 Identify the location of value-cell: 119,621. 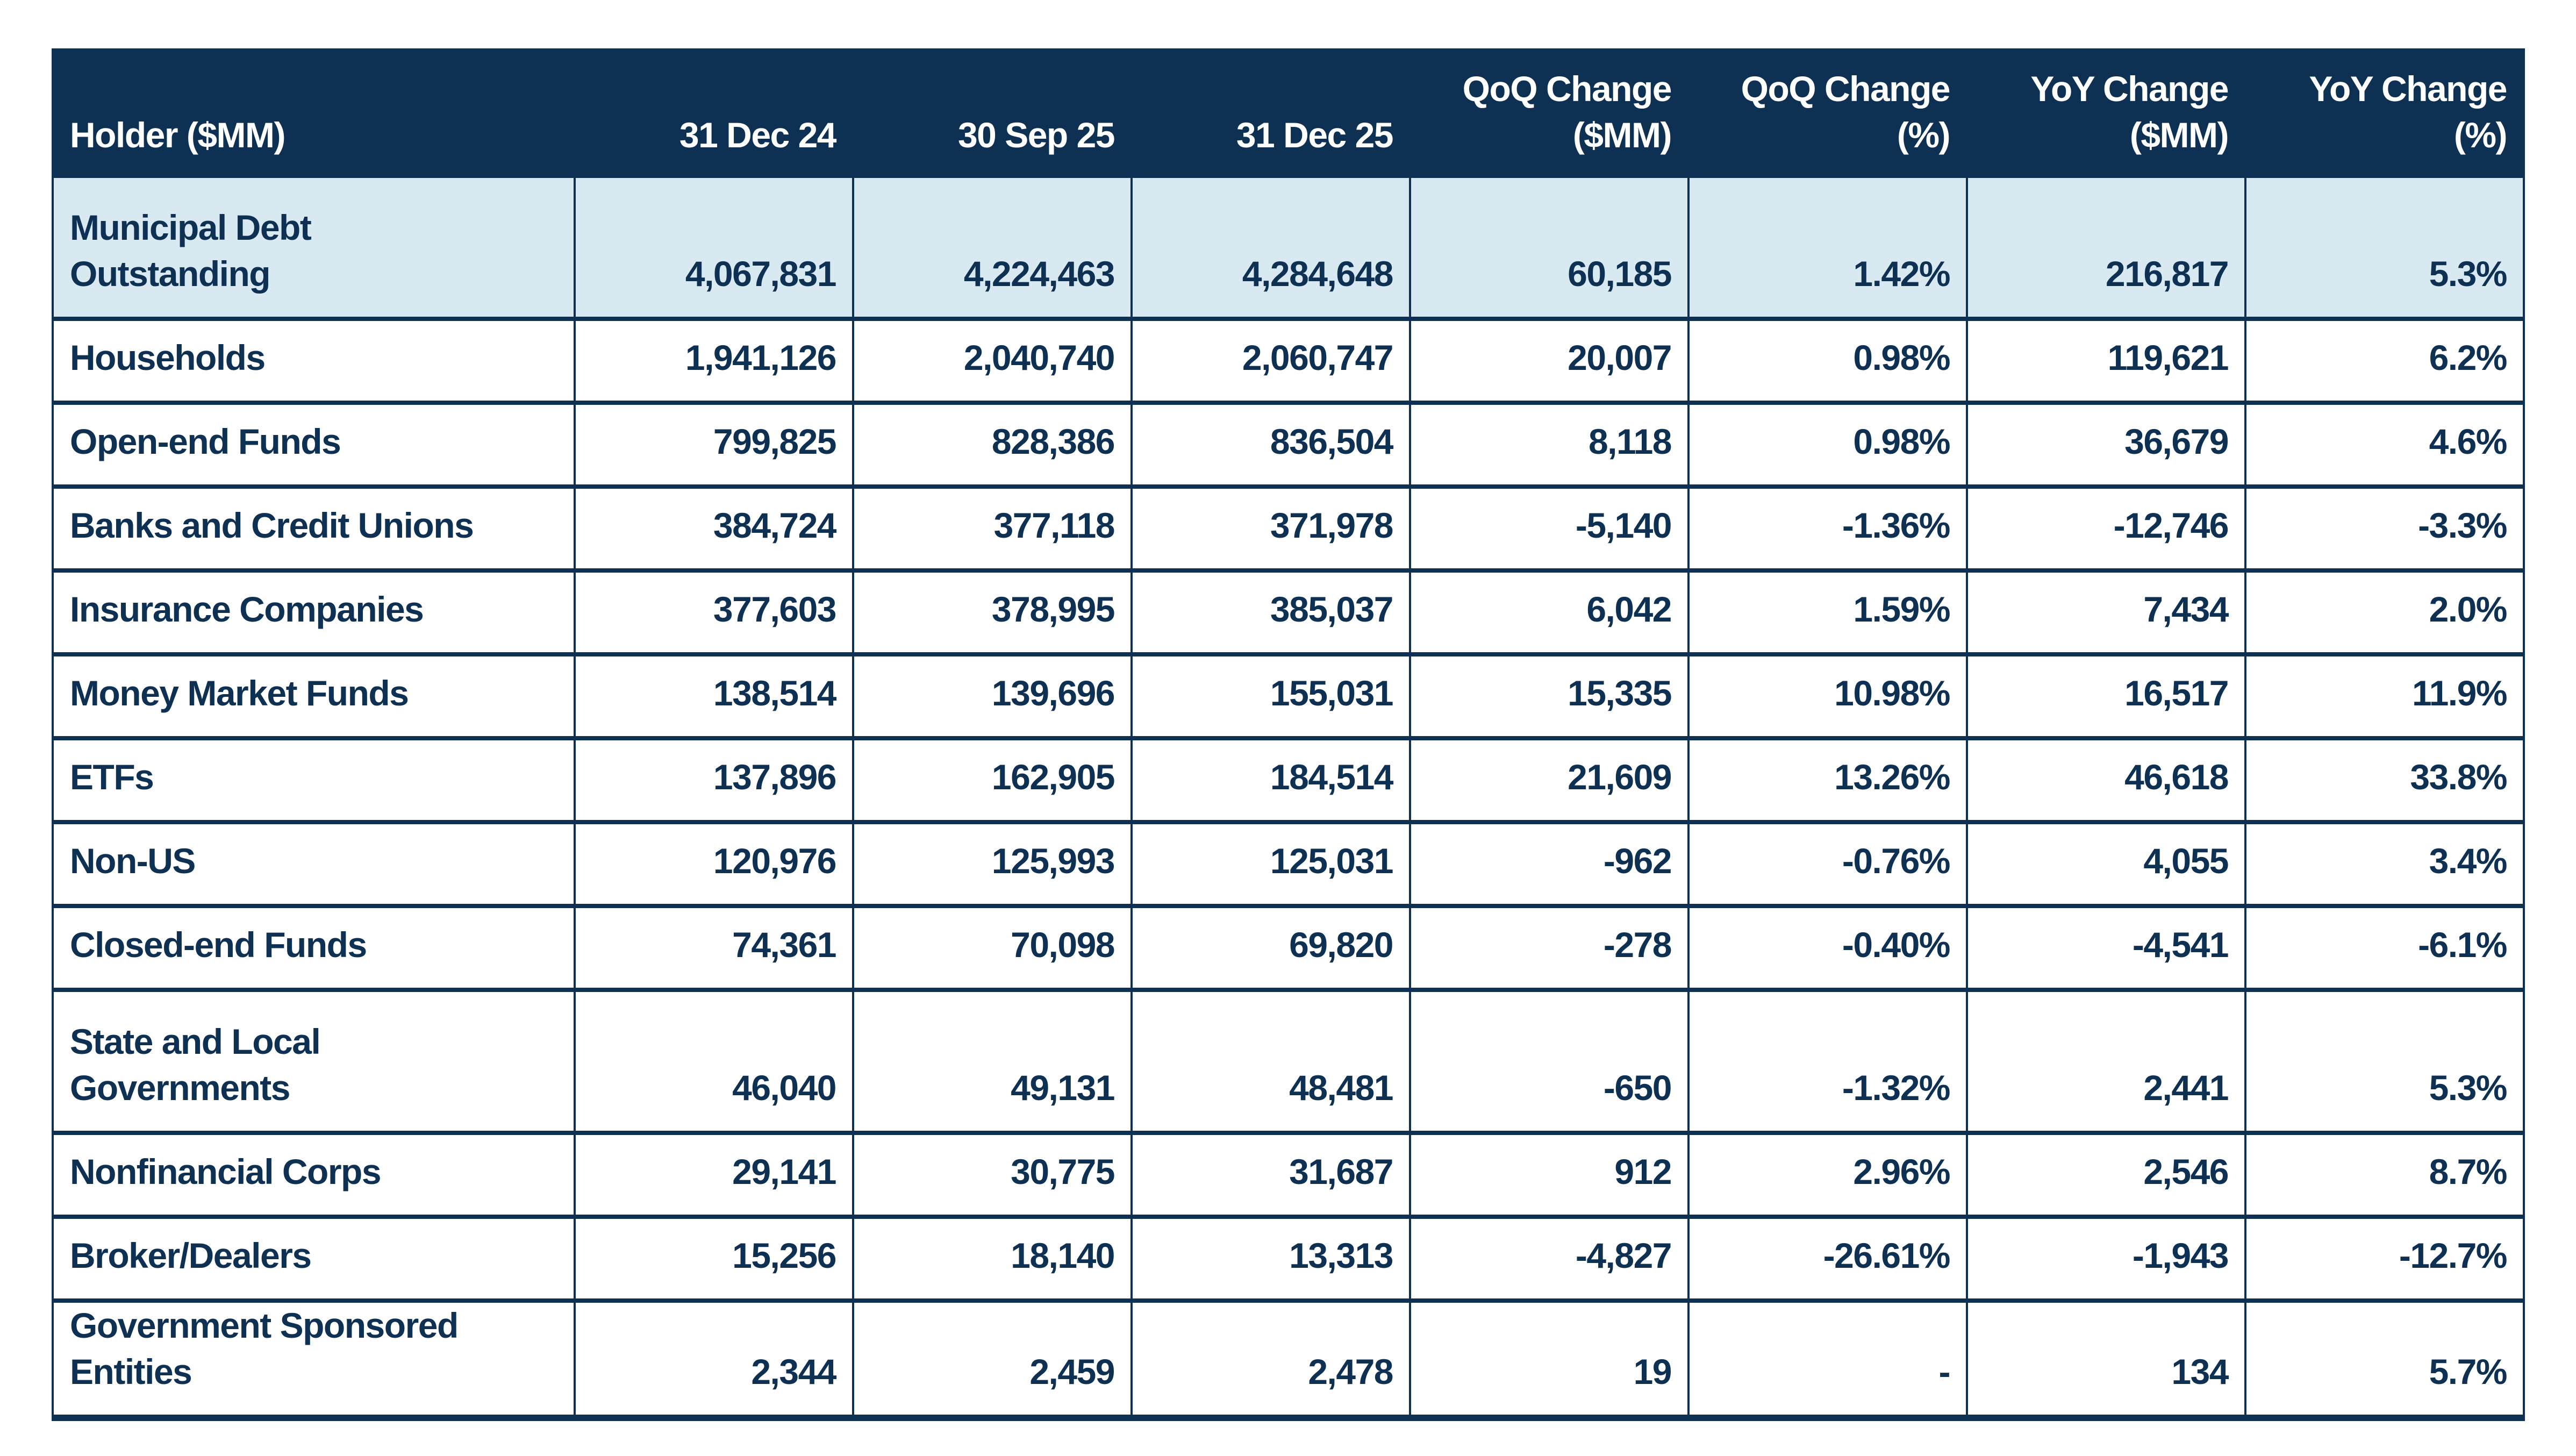
(2106, 361).